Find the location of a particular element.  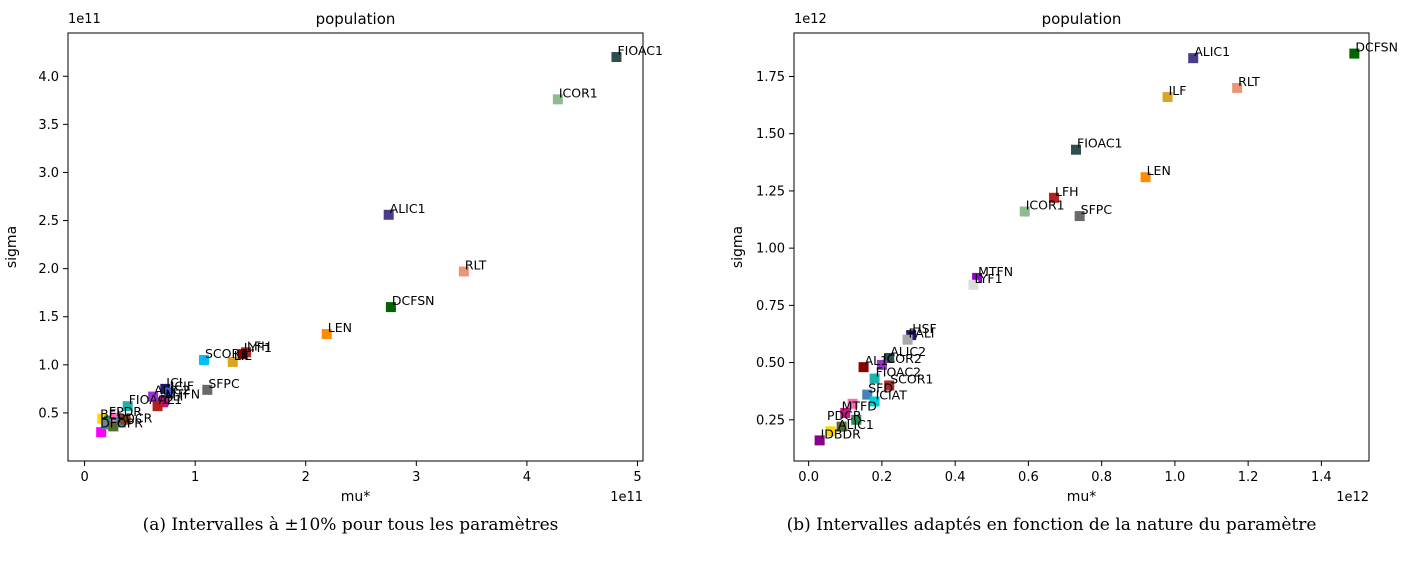

x-tick-label: 0.8 is located at coordinates (1101, 477).